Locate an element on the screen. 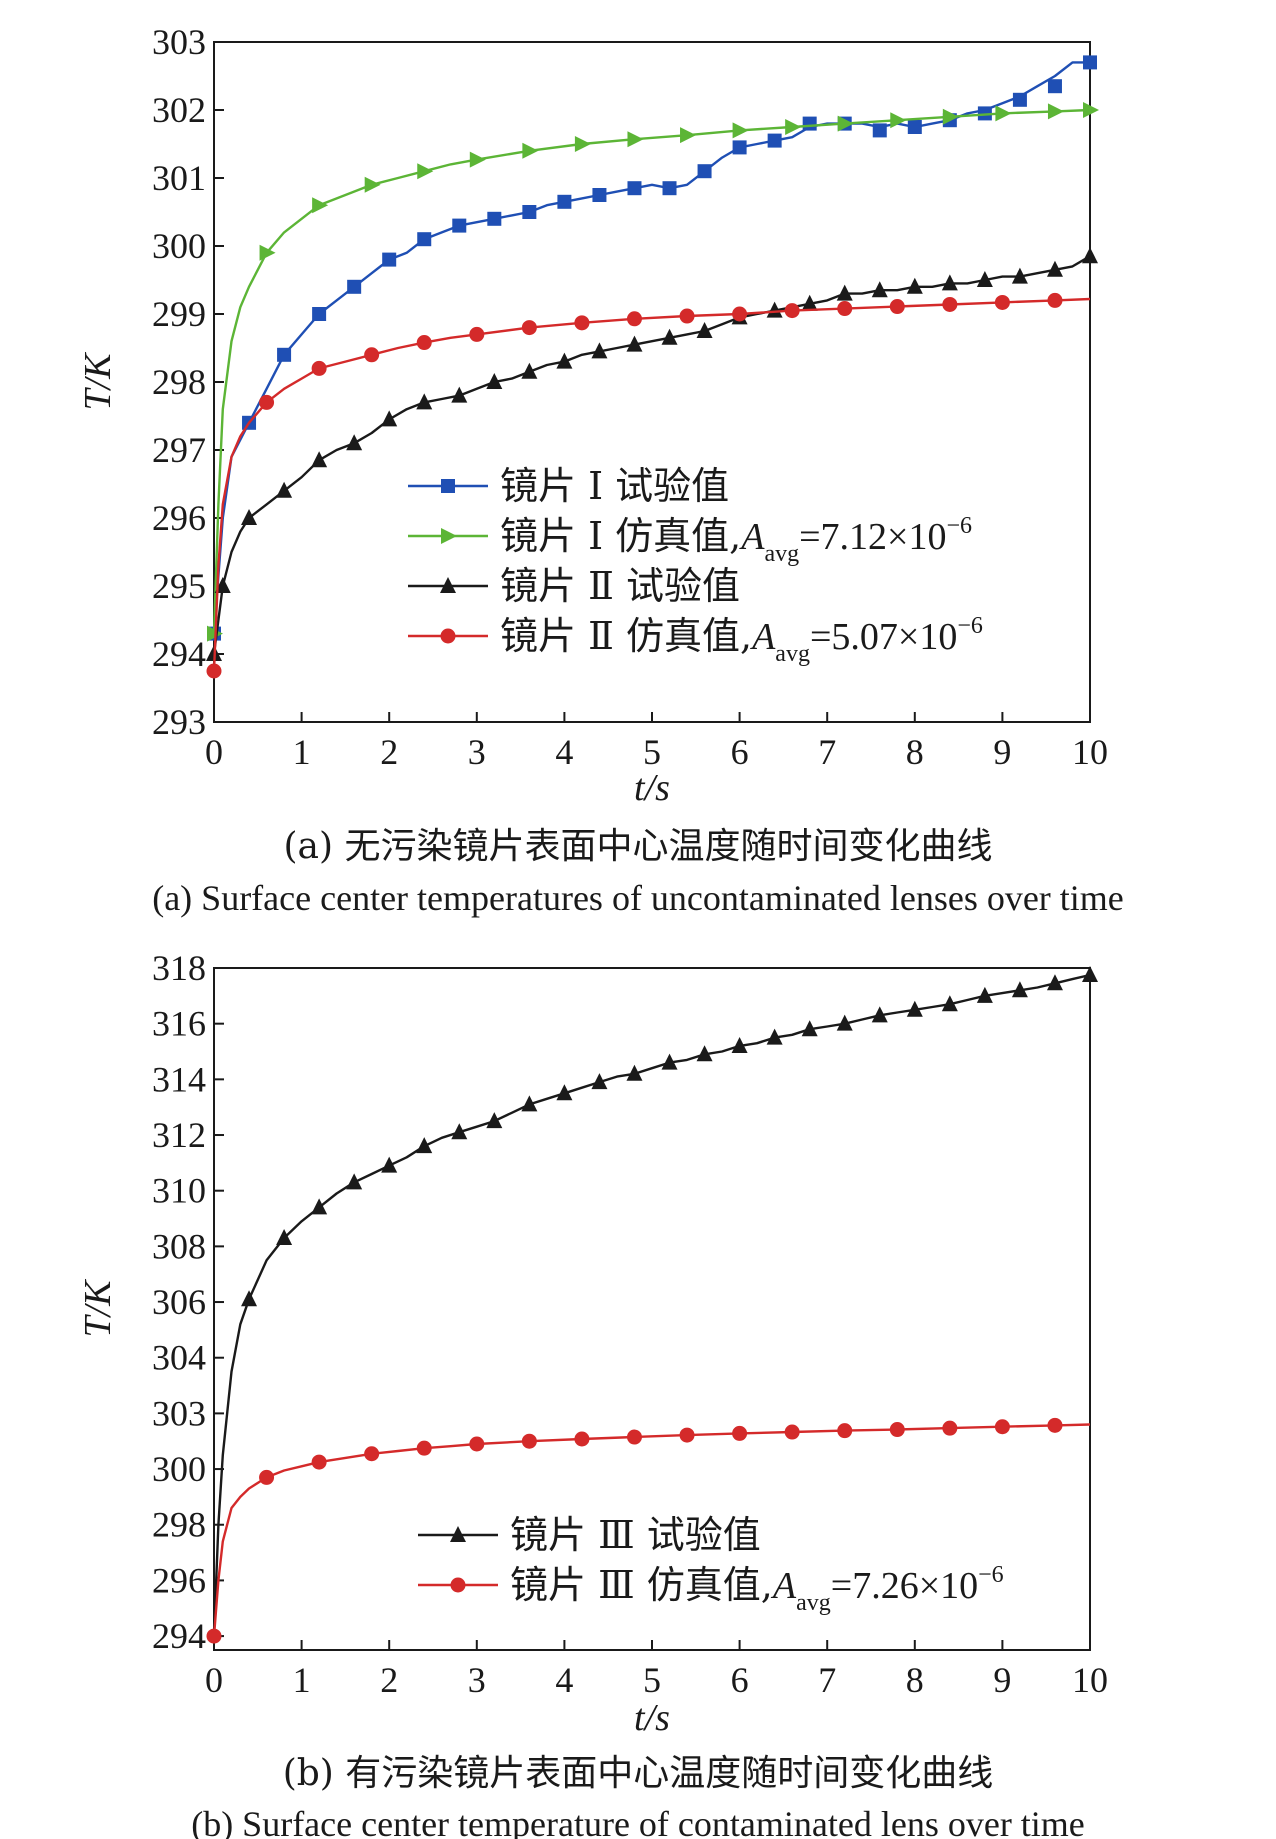  legend-label-main: 镜片 Ⅱ 仿真值, is located at coordinates (626, 636).